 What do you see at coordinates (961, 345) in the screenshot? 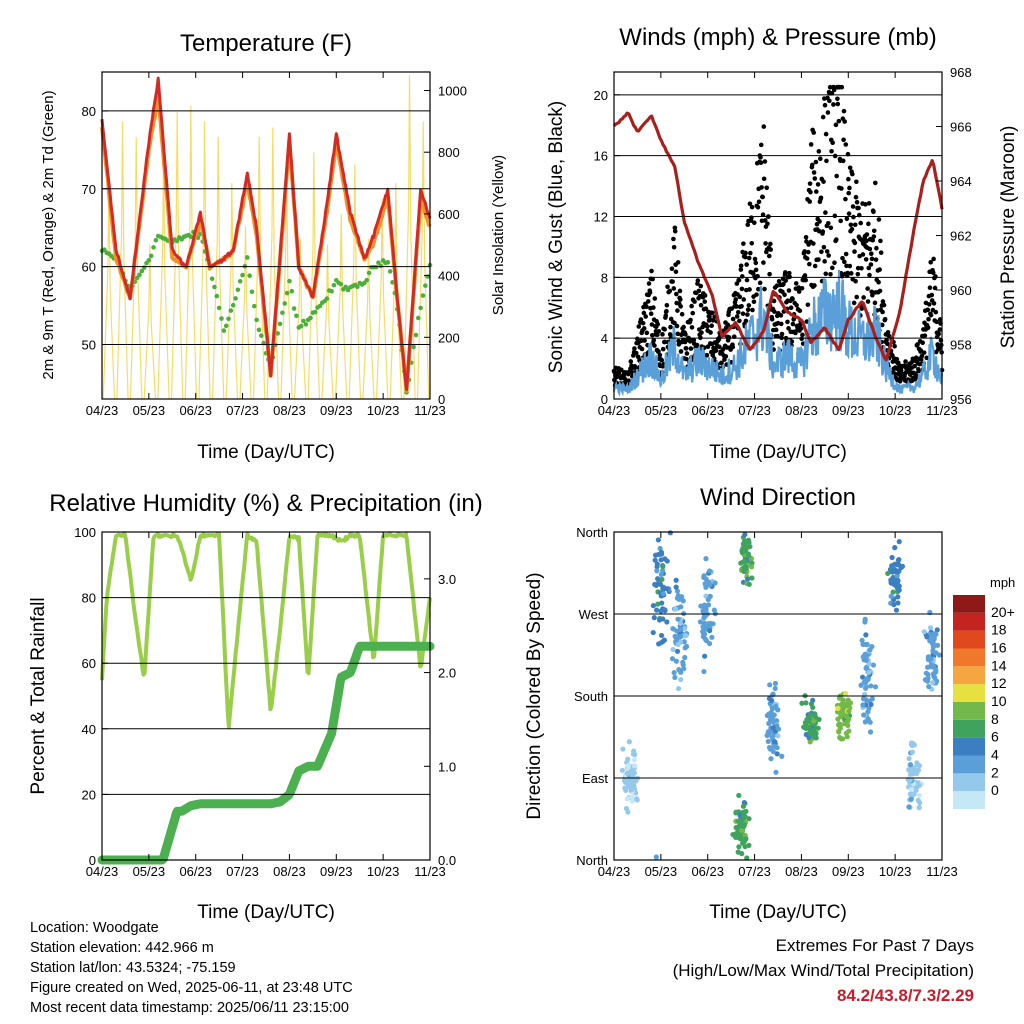
I see `y-right-tick-label: 958` at bounding box center [961, 345].